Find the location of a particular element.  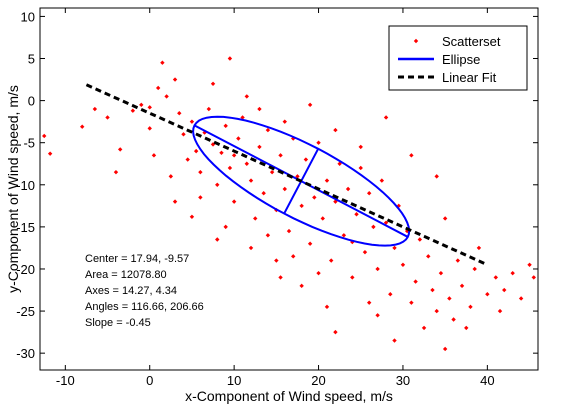

x-tick-label: -10 is located at coordinates (65, 380).